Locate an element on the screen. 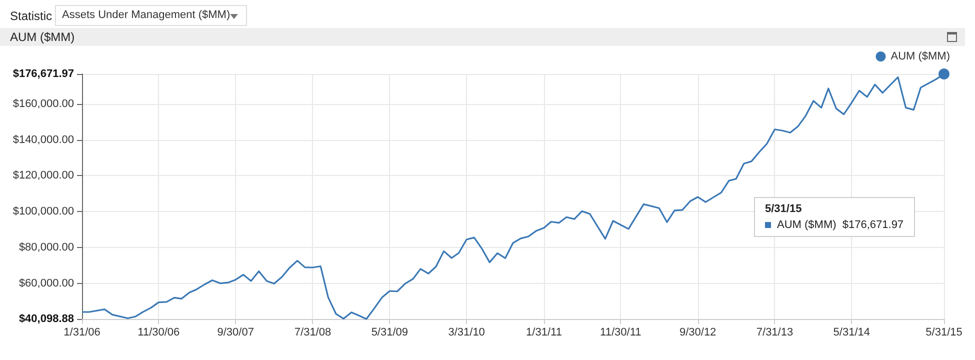  x-tick-label: 5/31/14 is located at coordinates (851, 332).